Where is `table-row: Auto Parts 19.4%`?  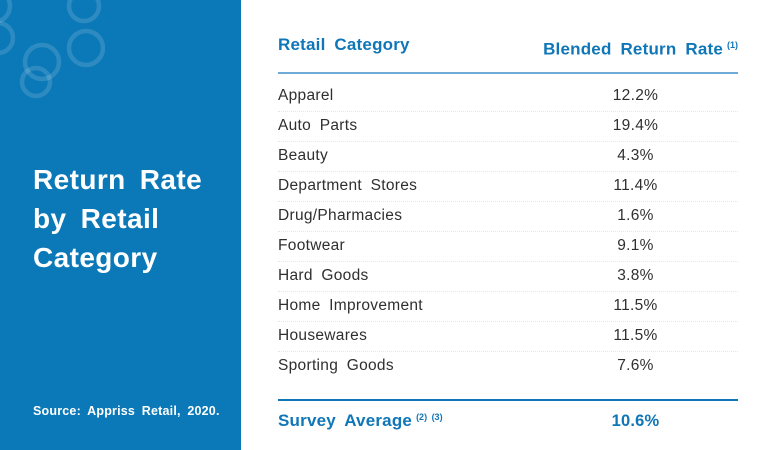 table-row: Auto Parts 19.4% is located at coordinates (508, 127).